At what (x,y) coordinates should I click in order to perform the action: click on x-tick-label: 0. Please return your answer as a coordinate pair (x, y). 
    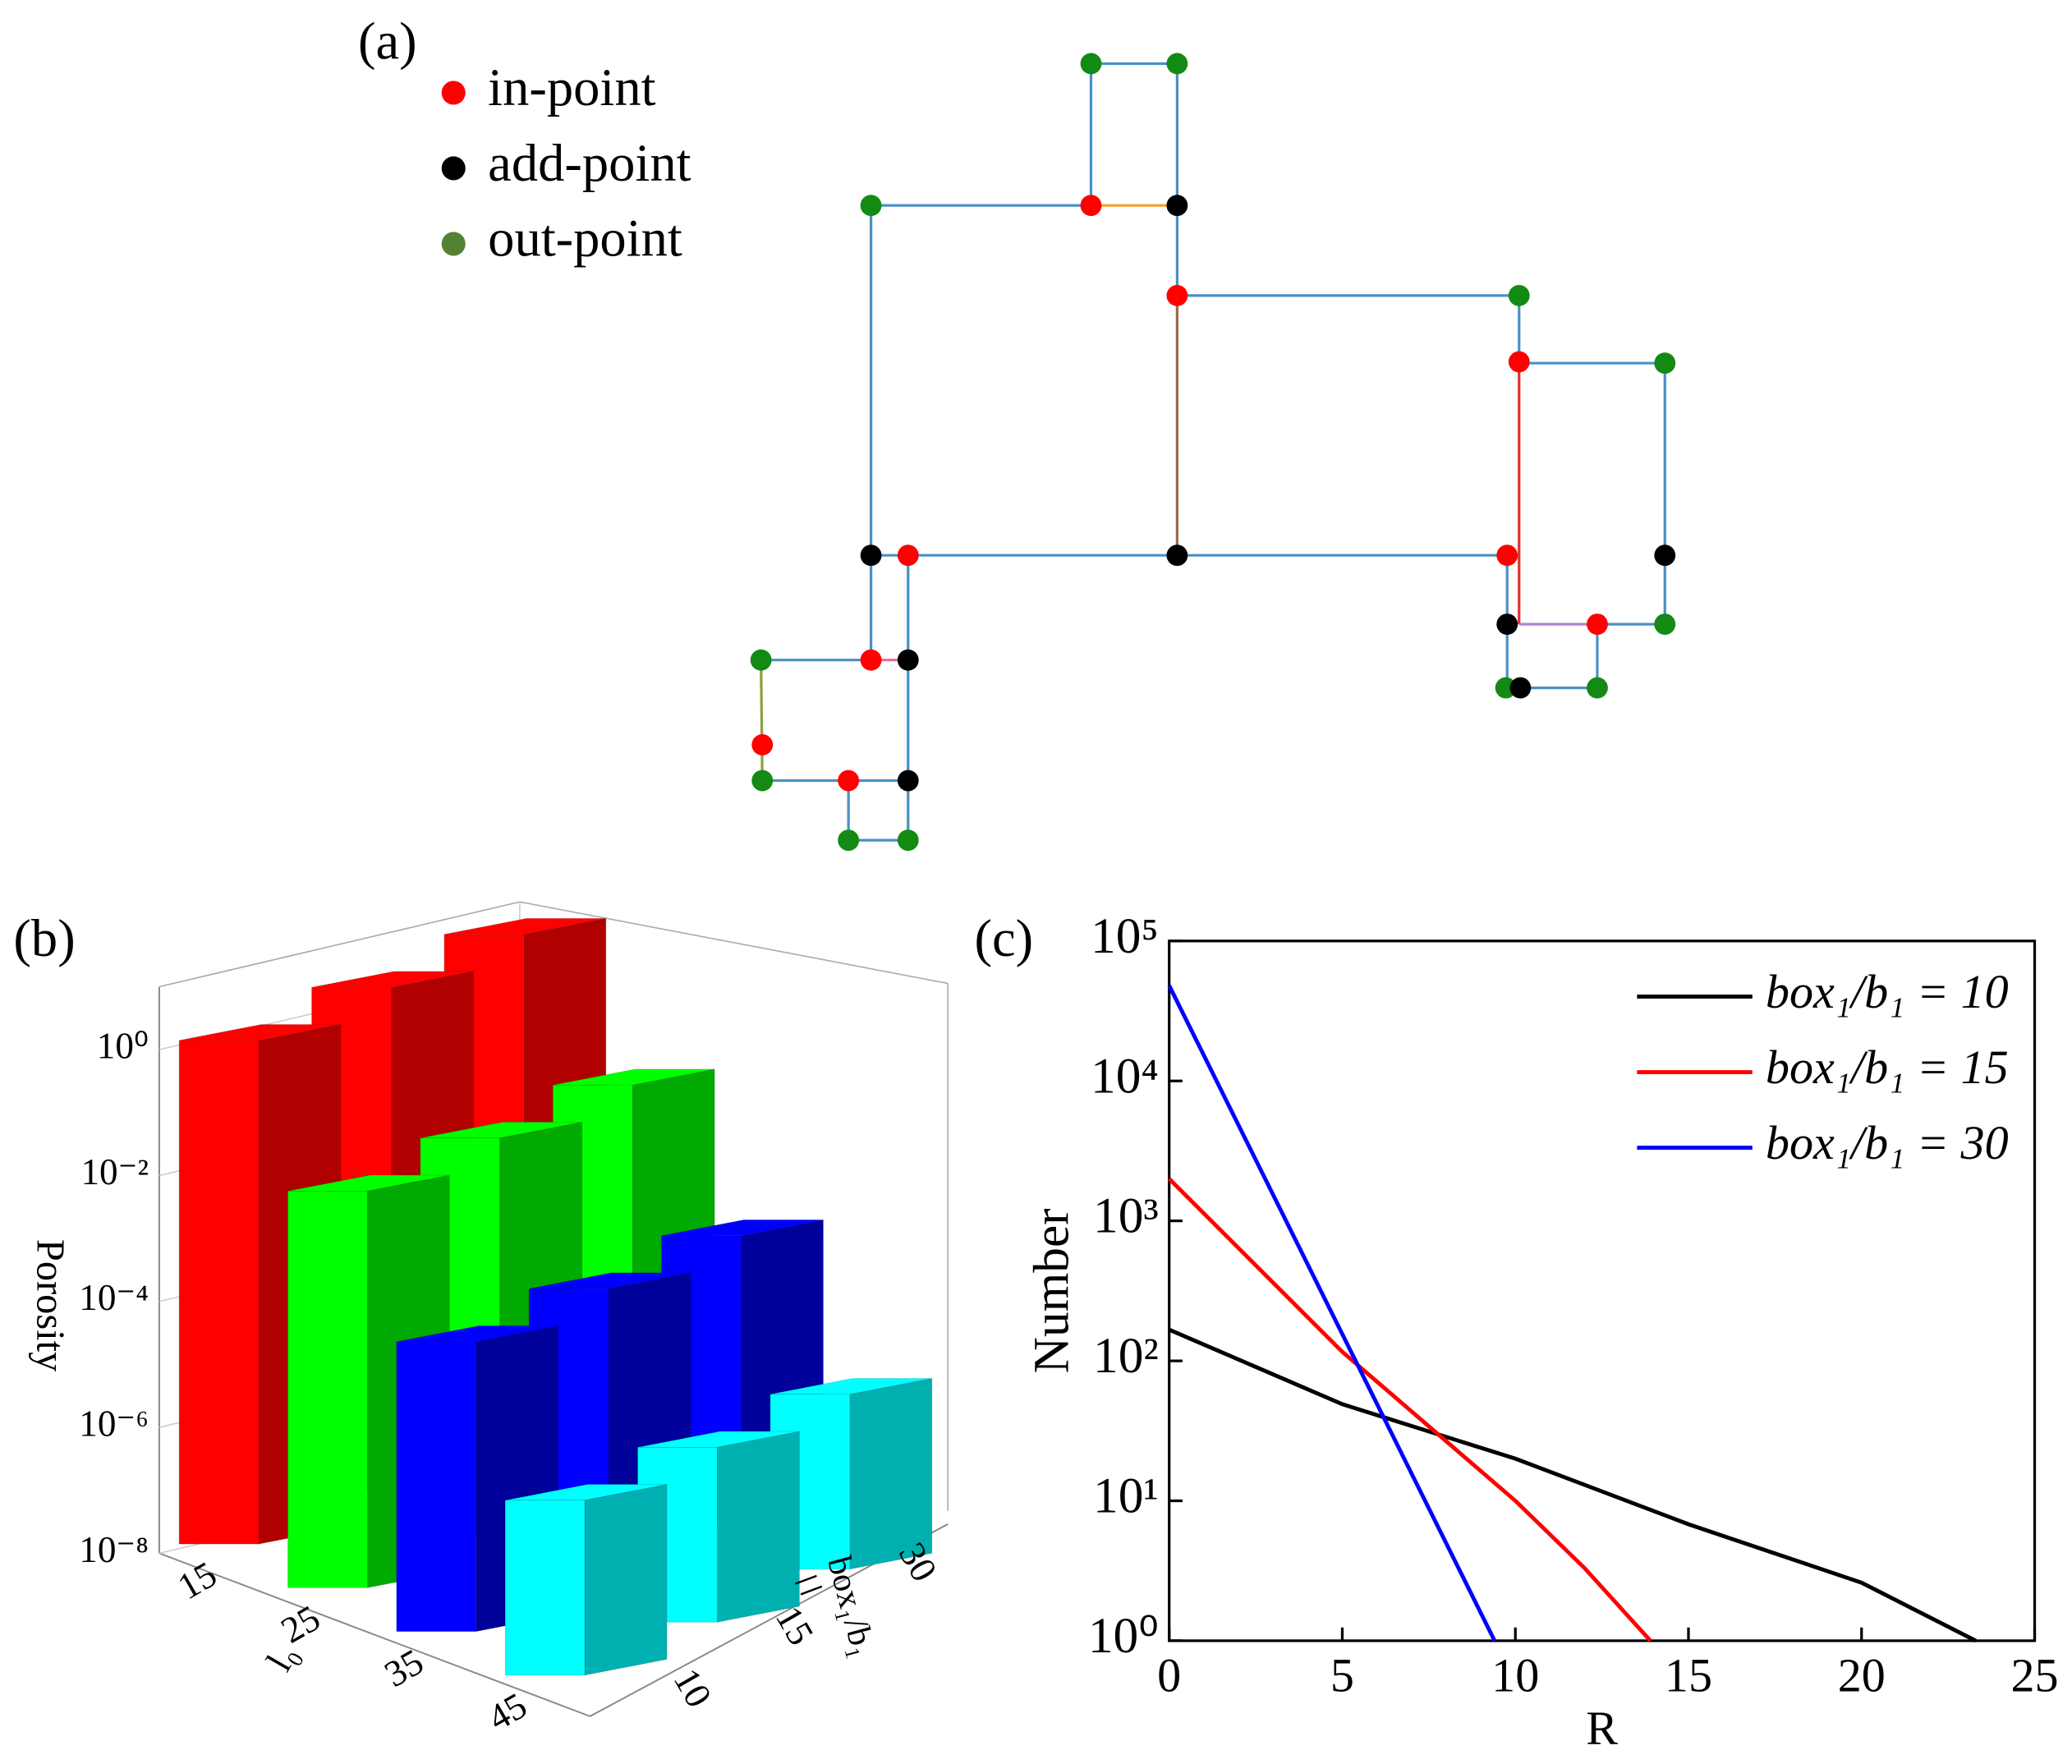
    Looking at the image, I should click on (1169, 1675).